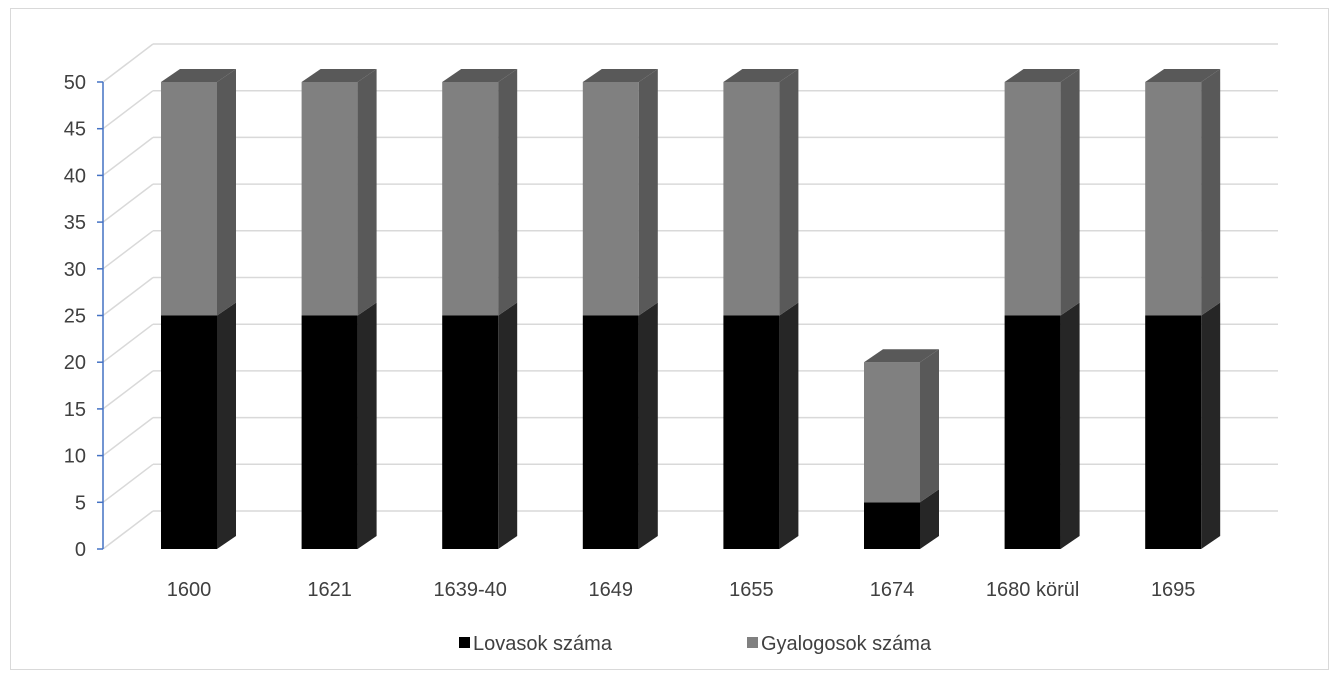 The image size is (1337, 674). Describe the element at coordinates (75, 270) in the screenshot. I see `y-tick-label: 30` at that location.